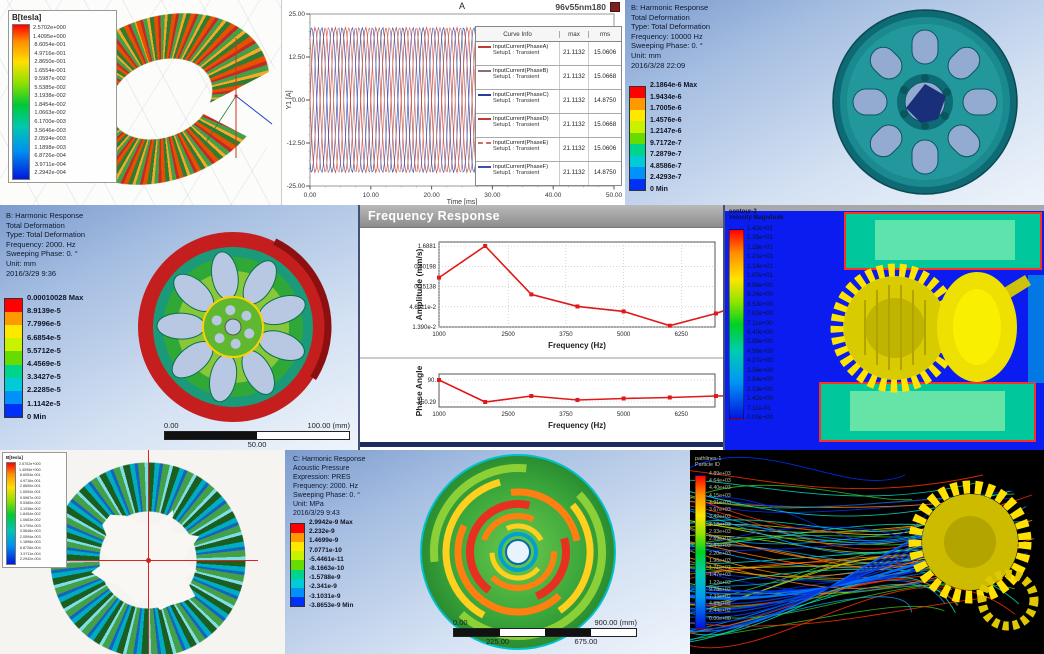 Image resolution: width=1044 pixels, height=654 pixels. What do you see at coordinates (760, 228) in the screenshot?
I see `velocity-value: 1.42e+01` at bounding box center [760, 228].